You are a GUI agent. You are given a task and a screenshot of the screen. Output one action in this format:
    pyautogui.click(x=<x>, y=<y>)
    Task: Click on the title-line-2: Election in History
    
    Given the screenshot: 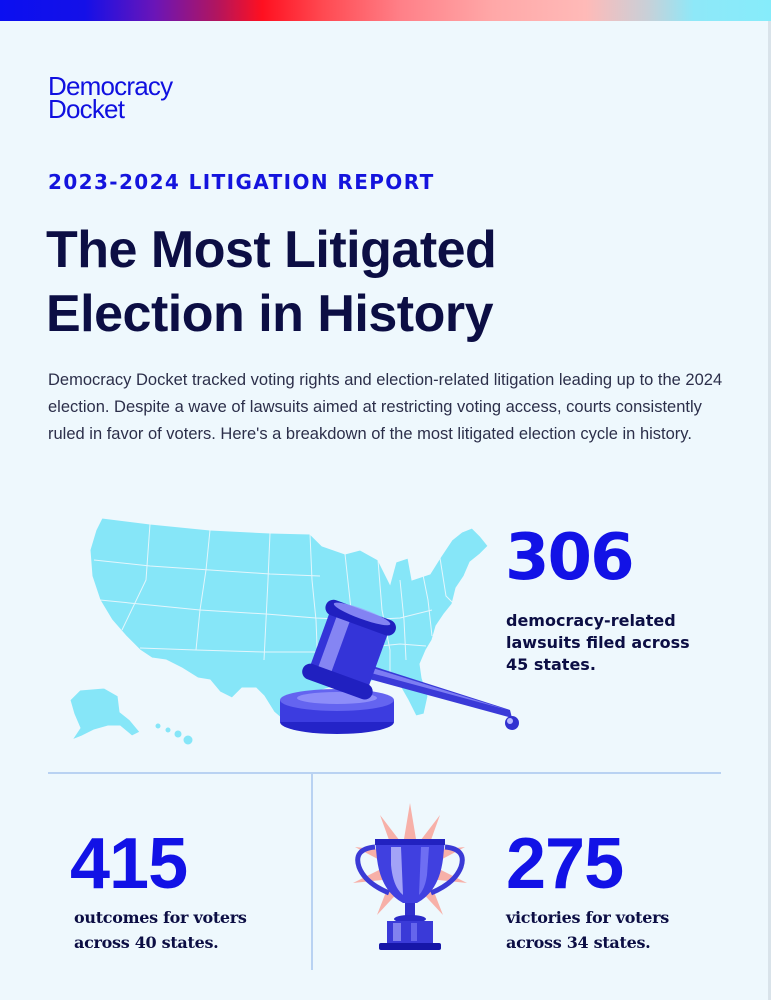 What is the action you would take?
    pyautogui.click(x=270, y=314)
    